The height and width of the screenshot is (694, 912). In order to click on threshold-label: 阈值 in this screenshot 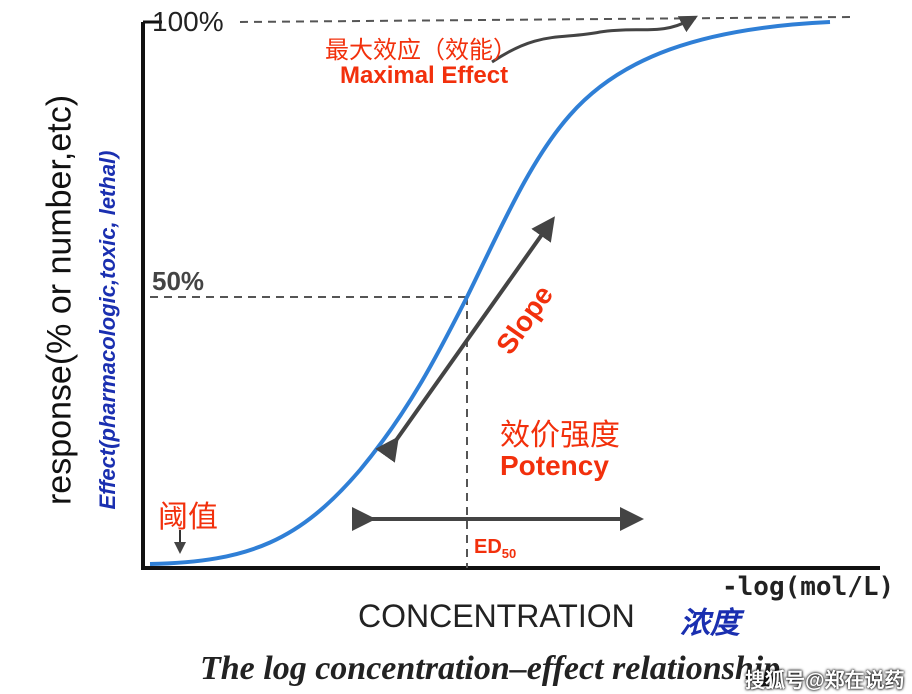, I will do `click(188, 517)`.